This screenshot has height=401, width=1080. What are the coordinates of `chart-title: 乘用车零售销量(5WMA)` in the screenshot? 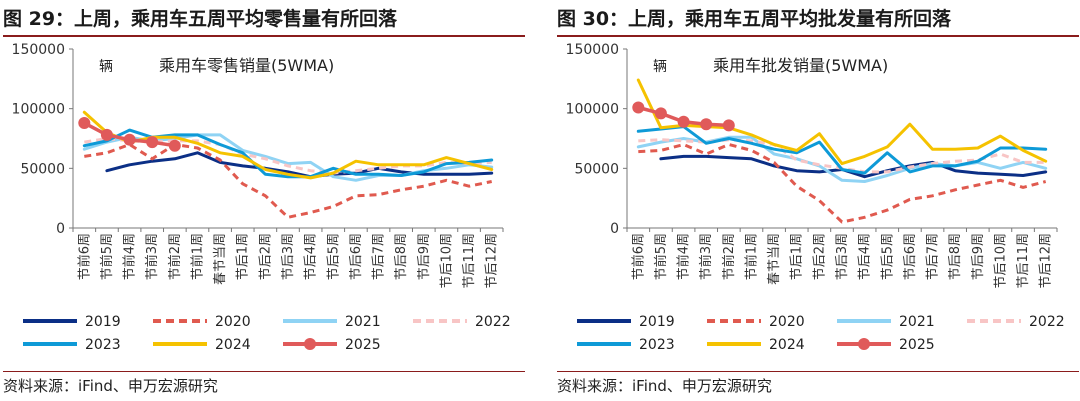 It's located at (246, 65).